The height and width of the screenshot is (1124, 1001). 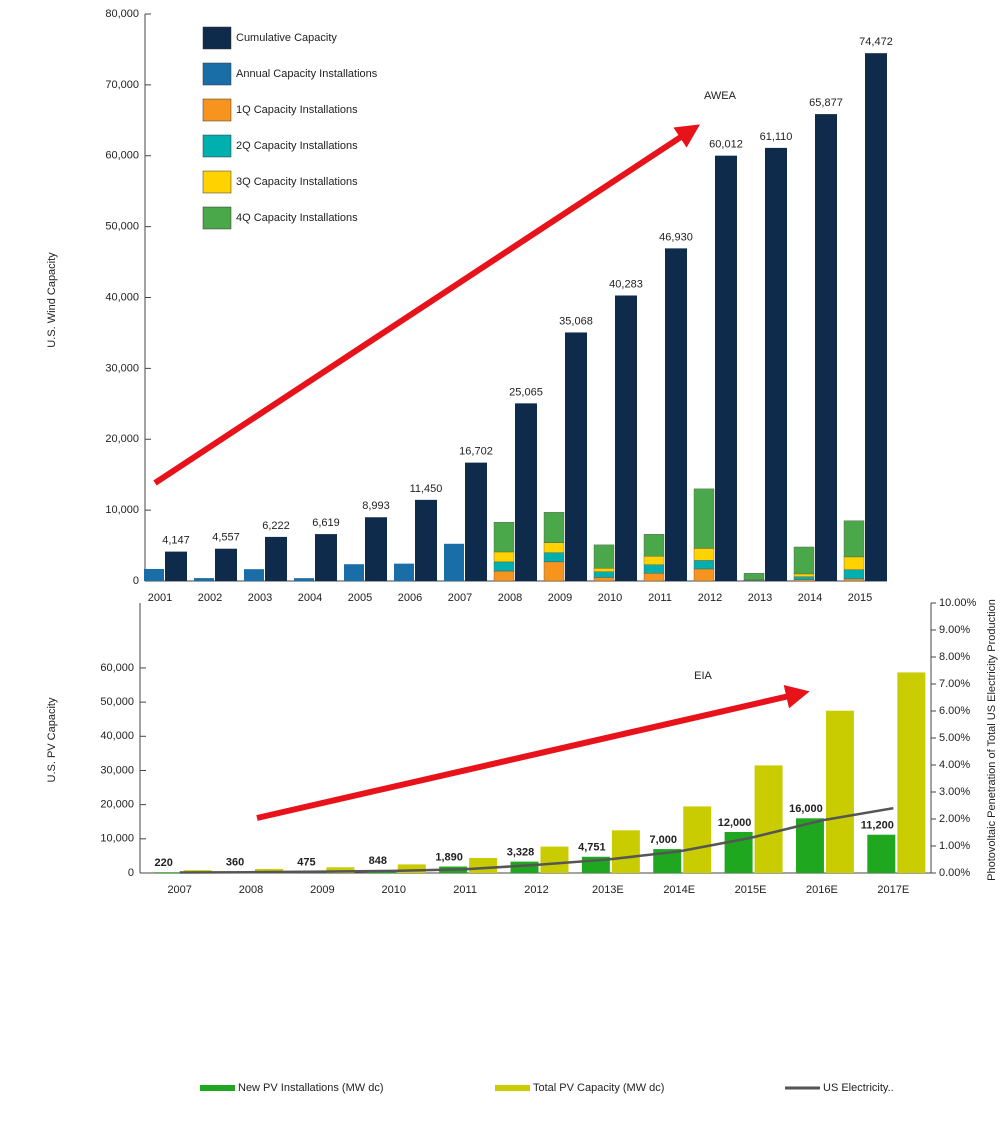 I want to click on legend-label: Total PV Capacity (MW dc), so click(x=598, y=1088).